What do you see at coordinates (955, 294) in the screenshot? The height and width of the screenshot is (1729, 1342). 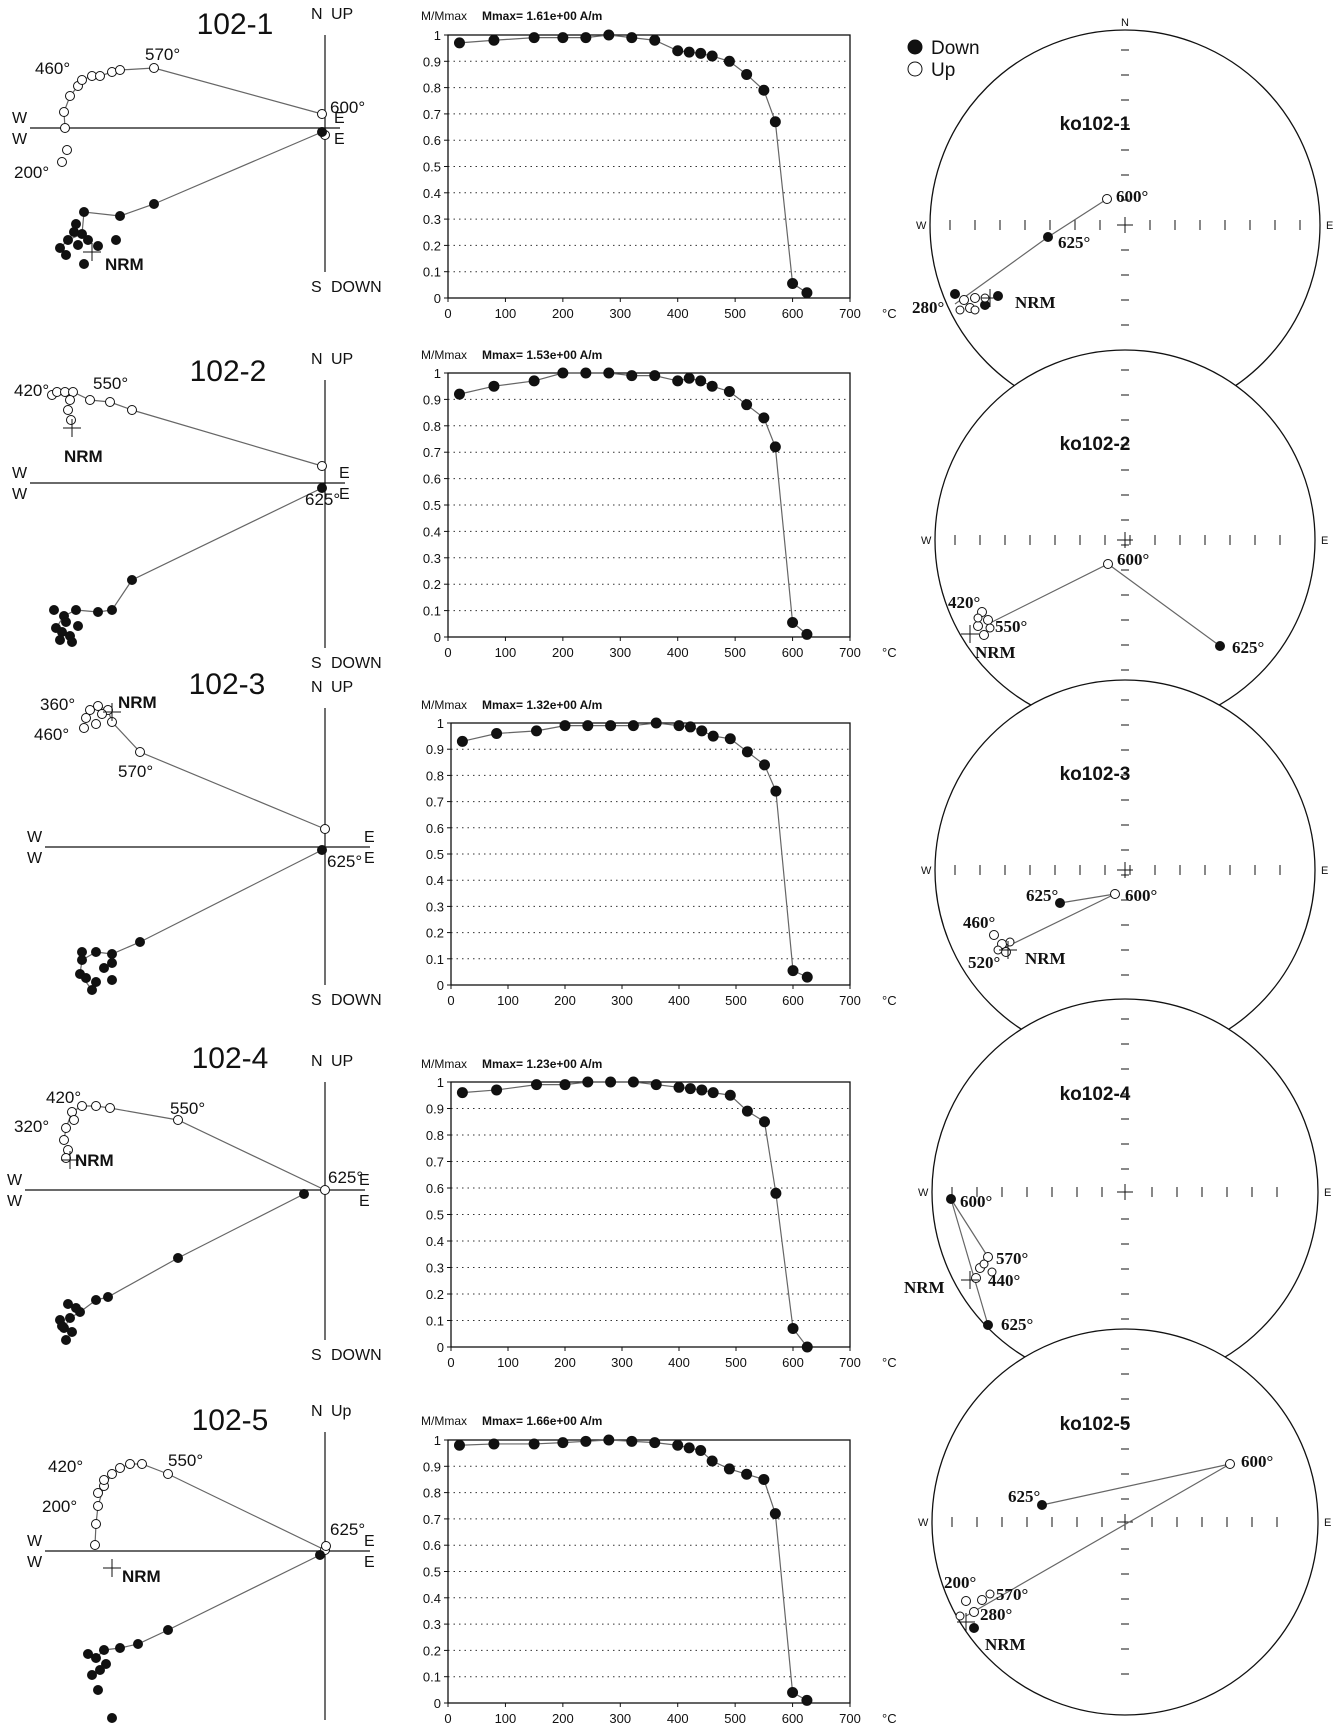 I see `stereonet-down-point` at bounding box center [955, 294].